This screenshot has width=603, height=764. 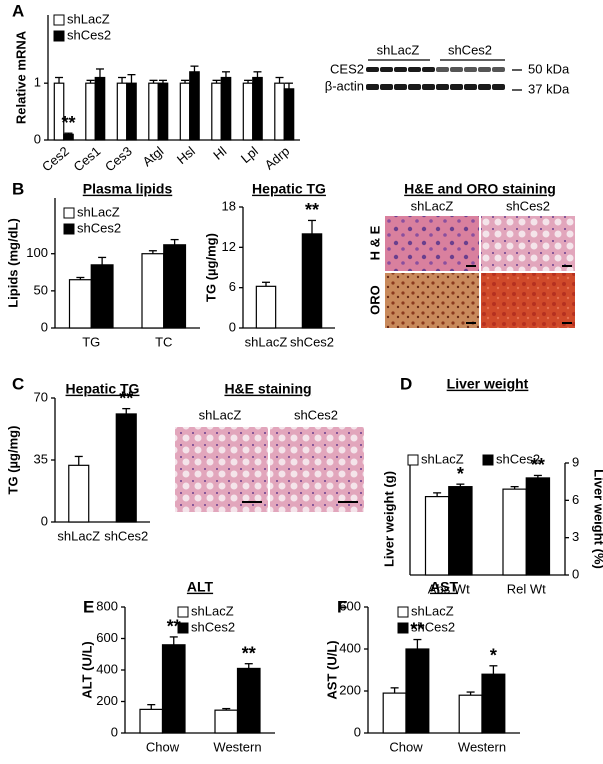 What do you see at coordinates (220, 414) in the screenshot?
I see `column-label: shLacZ` at bounding box center [220, 414].